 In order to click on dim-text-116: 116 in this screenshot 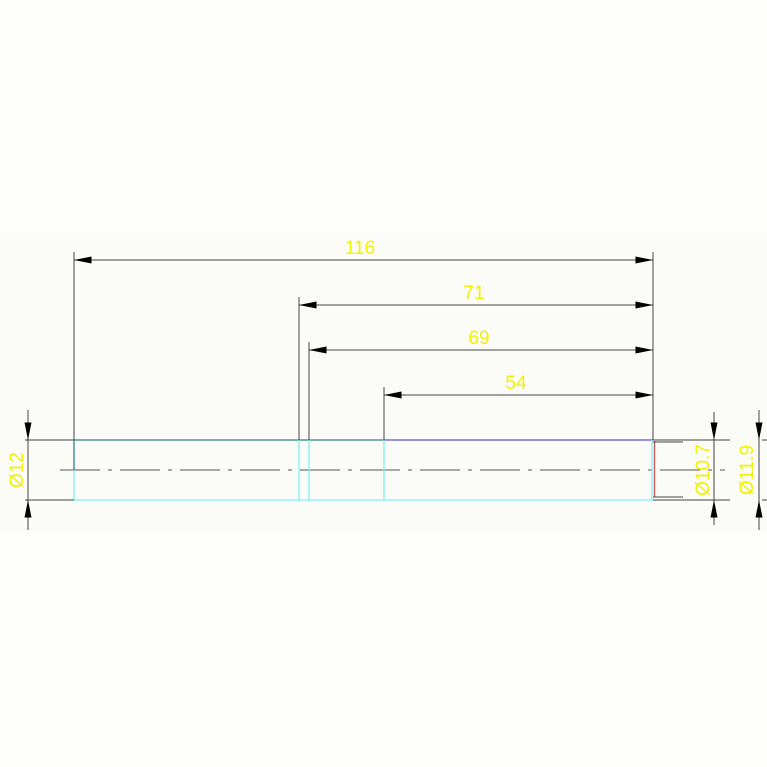, I will do `click(360, 248)`.